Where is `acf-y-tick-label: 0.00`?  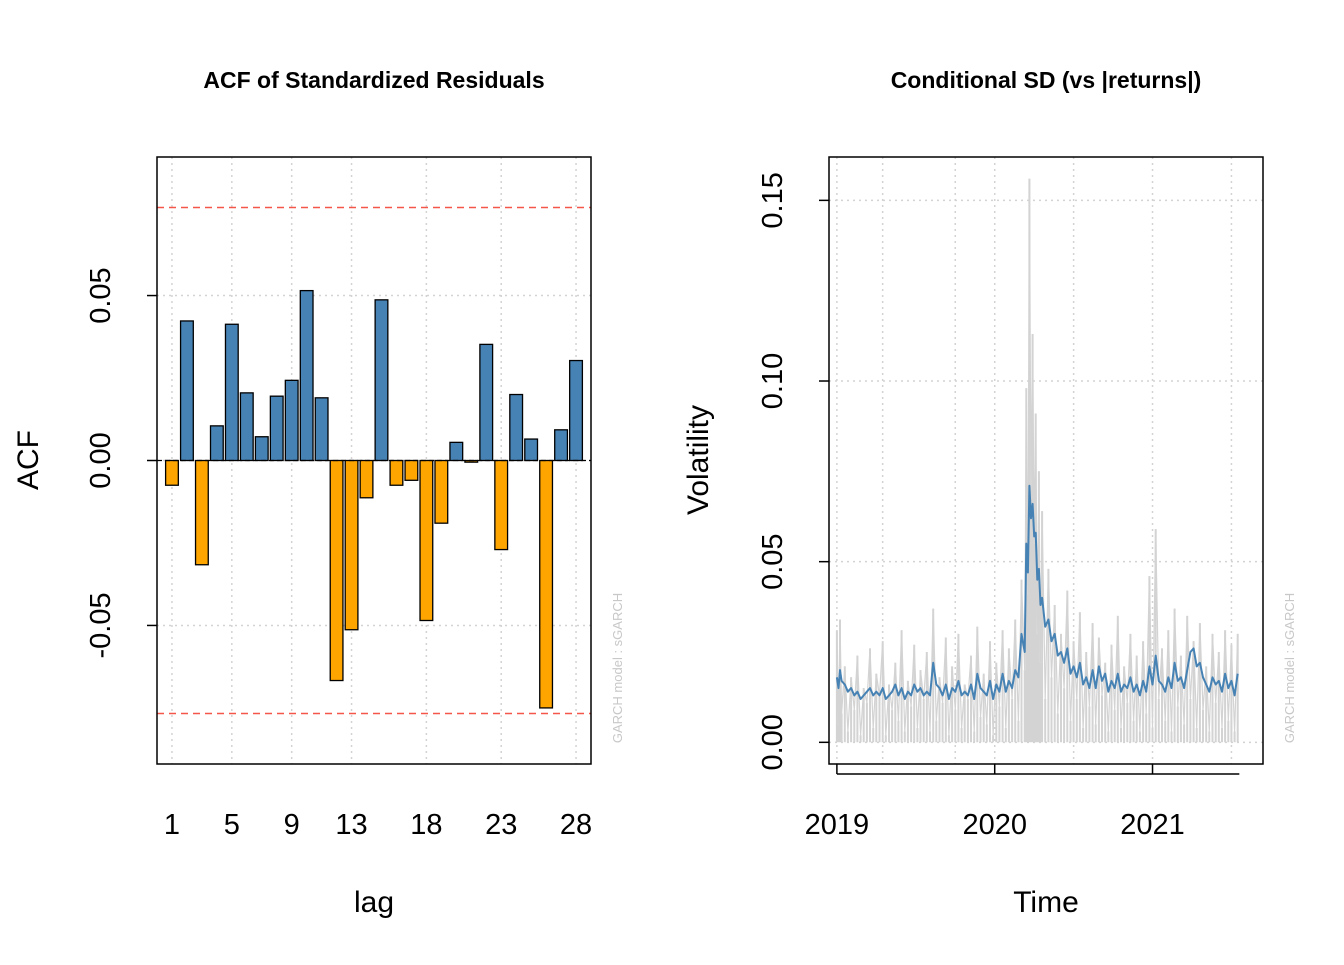
acf-y-tick-label: 0.00 is located at coordinates (101, 460).